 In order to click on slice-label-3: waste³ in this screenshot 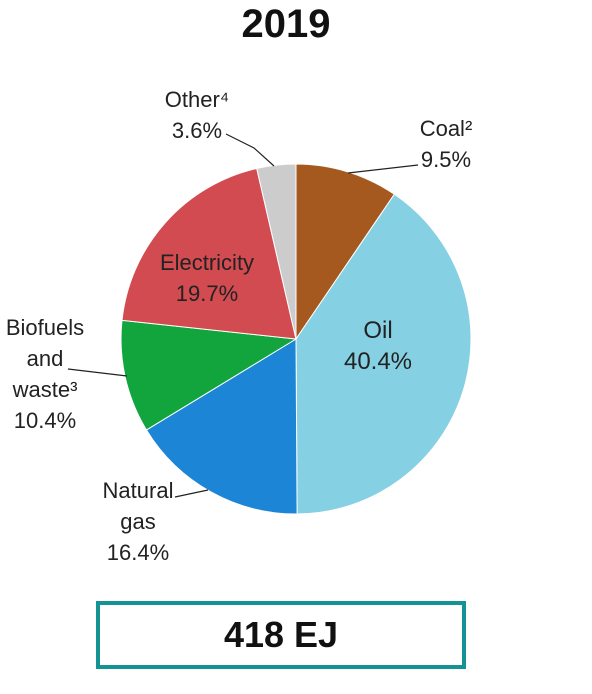, I will do `click(45, 389)`.